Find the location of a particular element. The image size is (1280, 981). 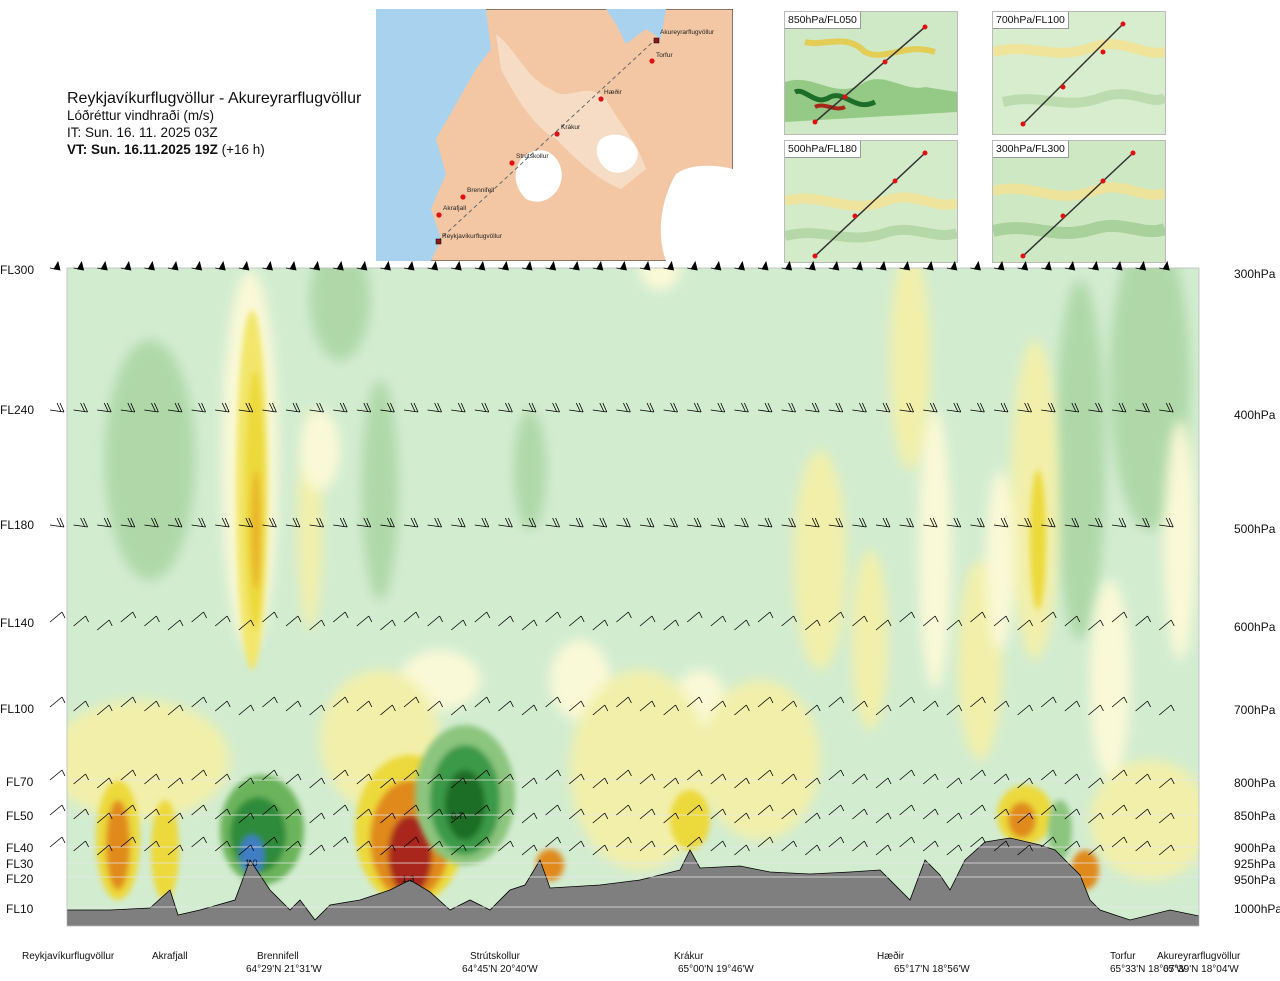

terrain is located at coordinates (633, 881).